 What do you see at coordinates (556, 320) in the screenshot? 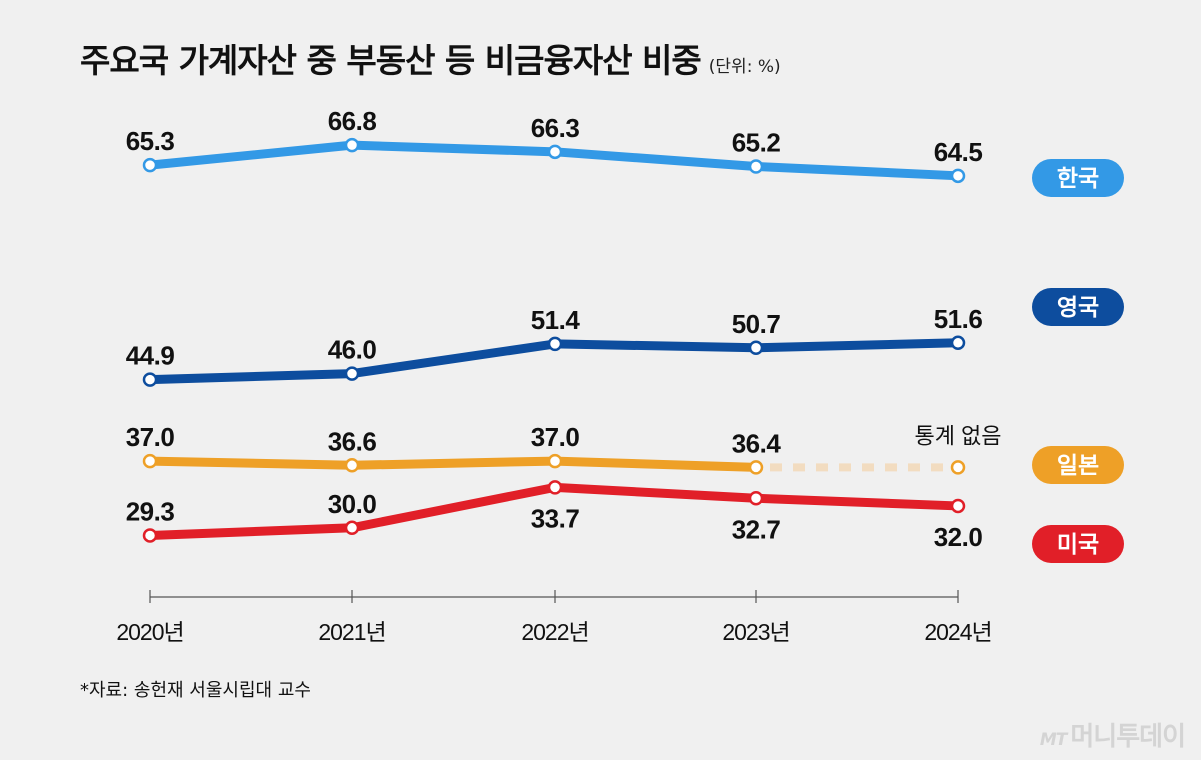
I see `data-label: 51.4` at bounding box center [556, 320].